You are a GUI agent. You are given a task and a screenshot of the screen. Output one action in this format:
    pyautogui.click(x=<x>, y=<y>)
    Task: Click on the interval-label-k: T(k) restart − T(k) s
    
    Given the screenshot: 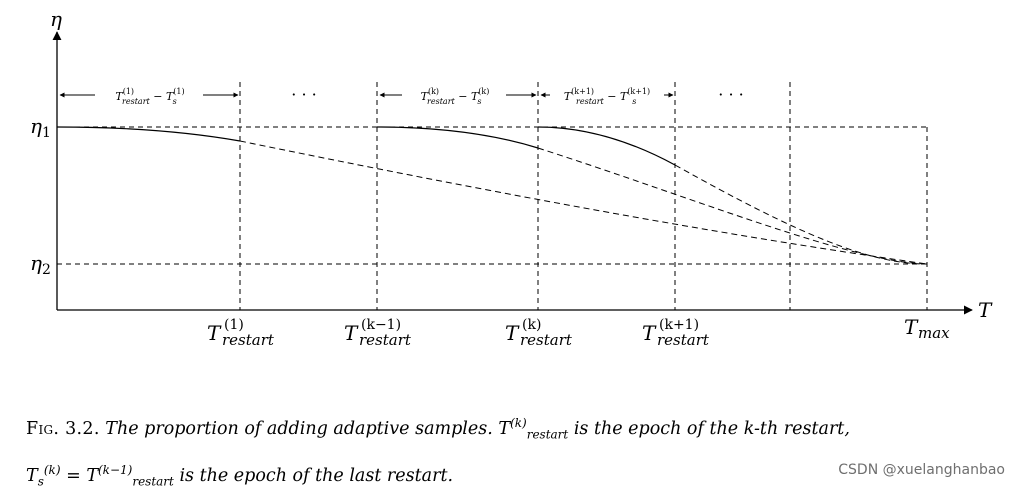 What is the action you would take?
    pyautogui.click(x=455, y=96)
    